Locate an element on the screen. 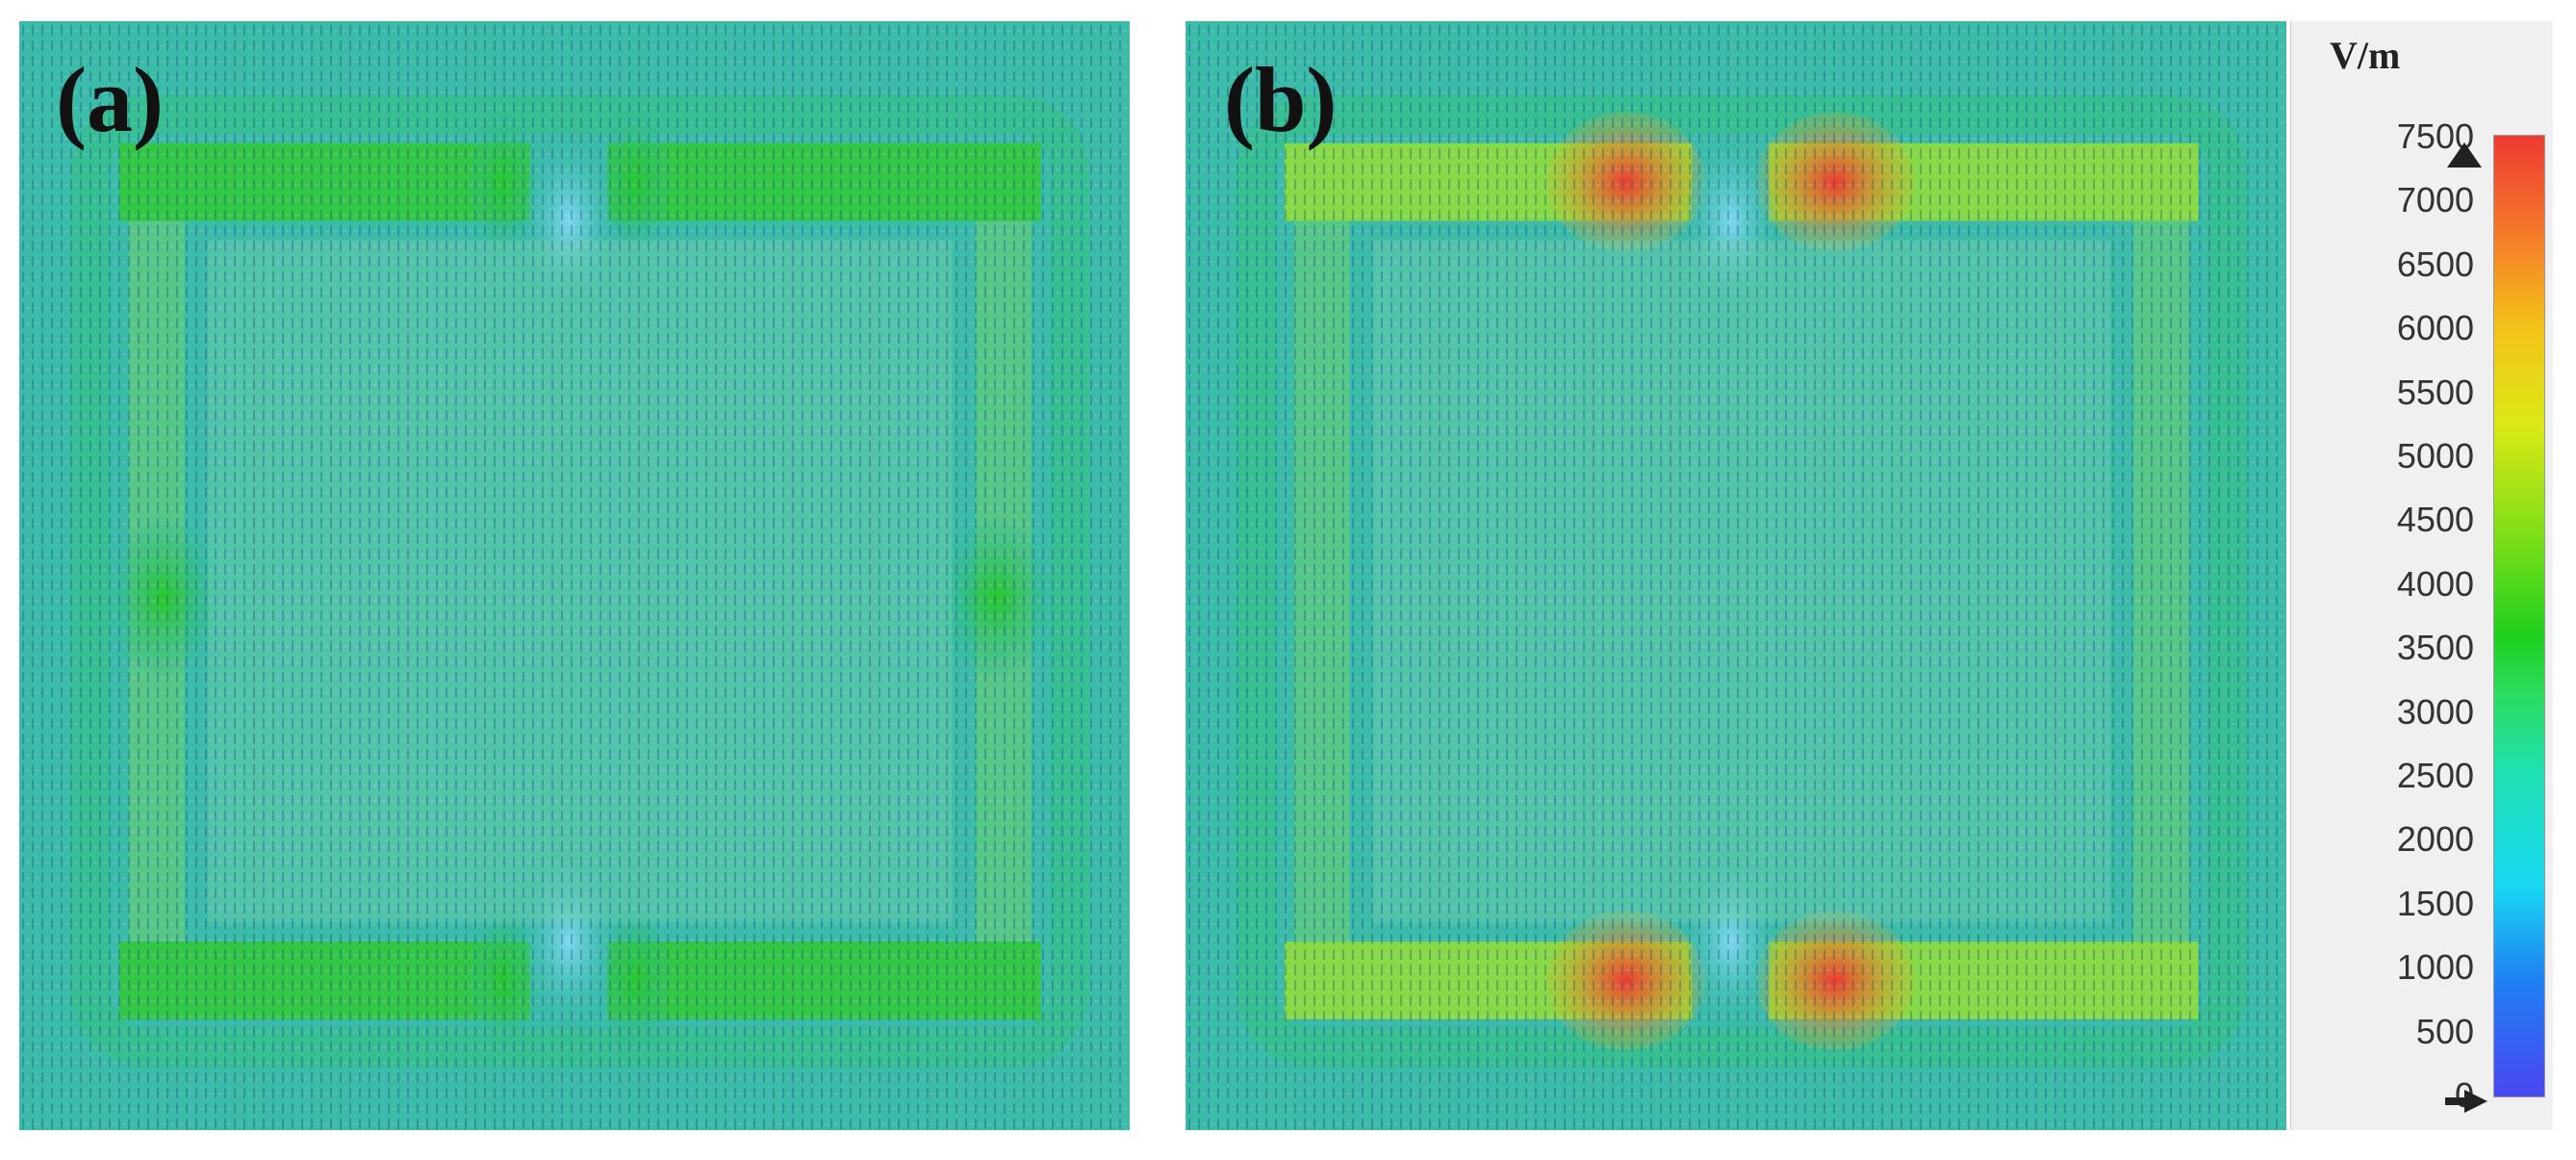  legend-tick-label: 2500 is located at coordinates (2402, 776).